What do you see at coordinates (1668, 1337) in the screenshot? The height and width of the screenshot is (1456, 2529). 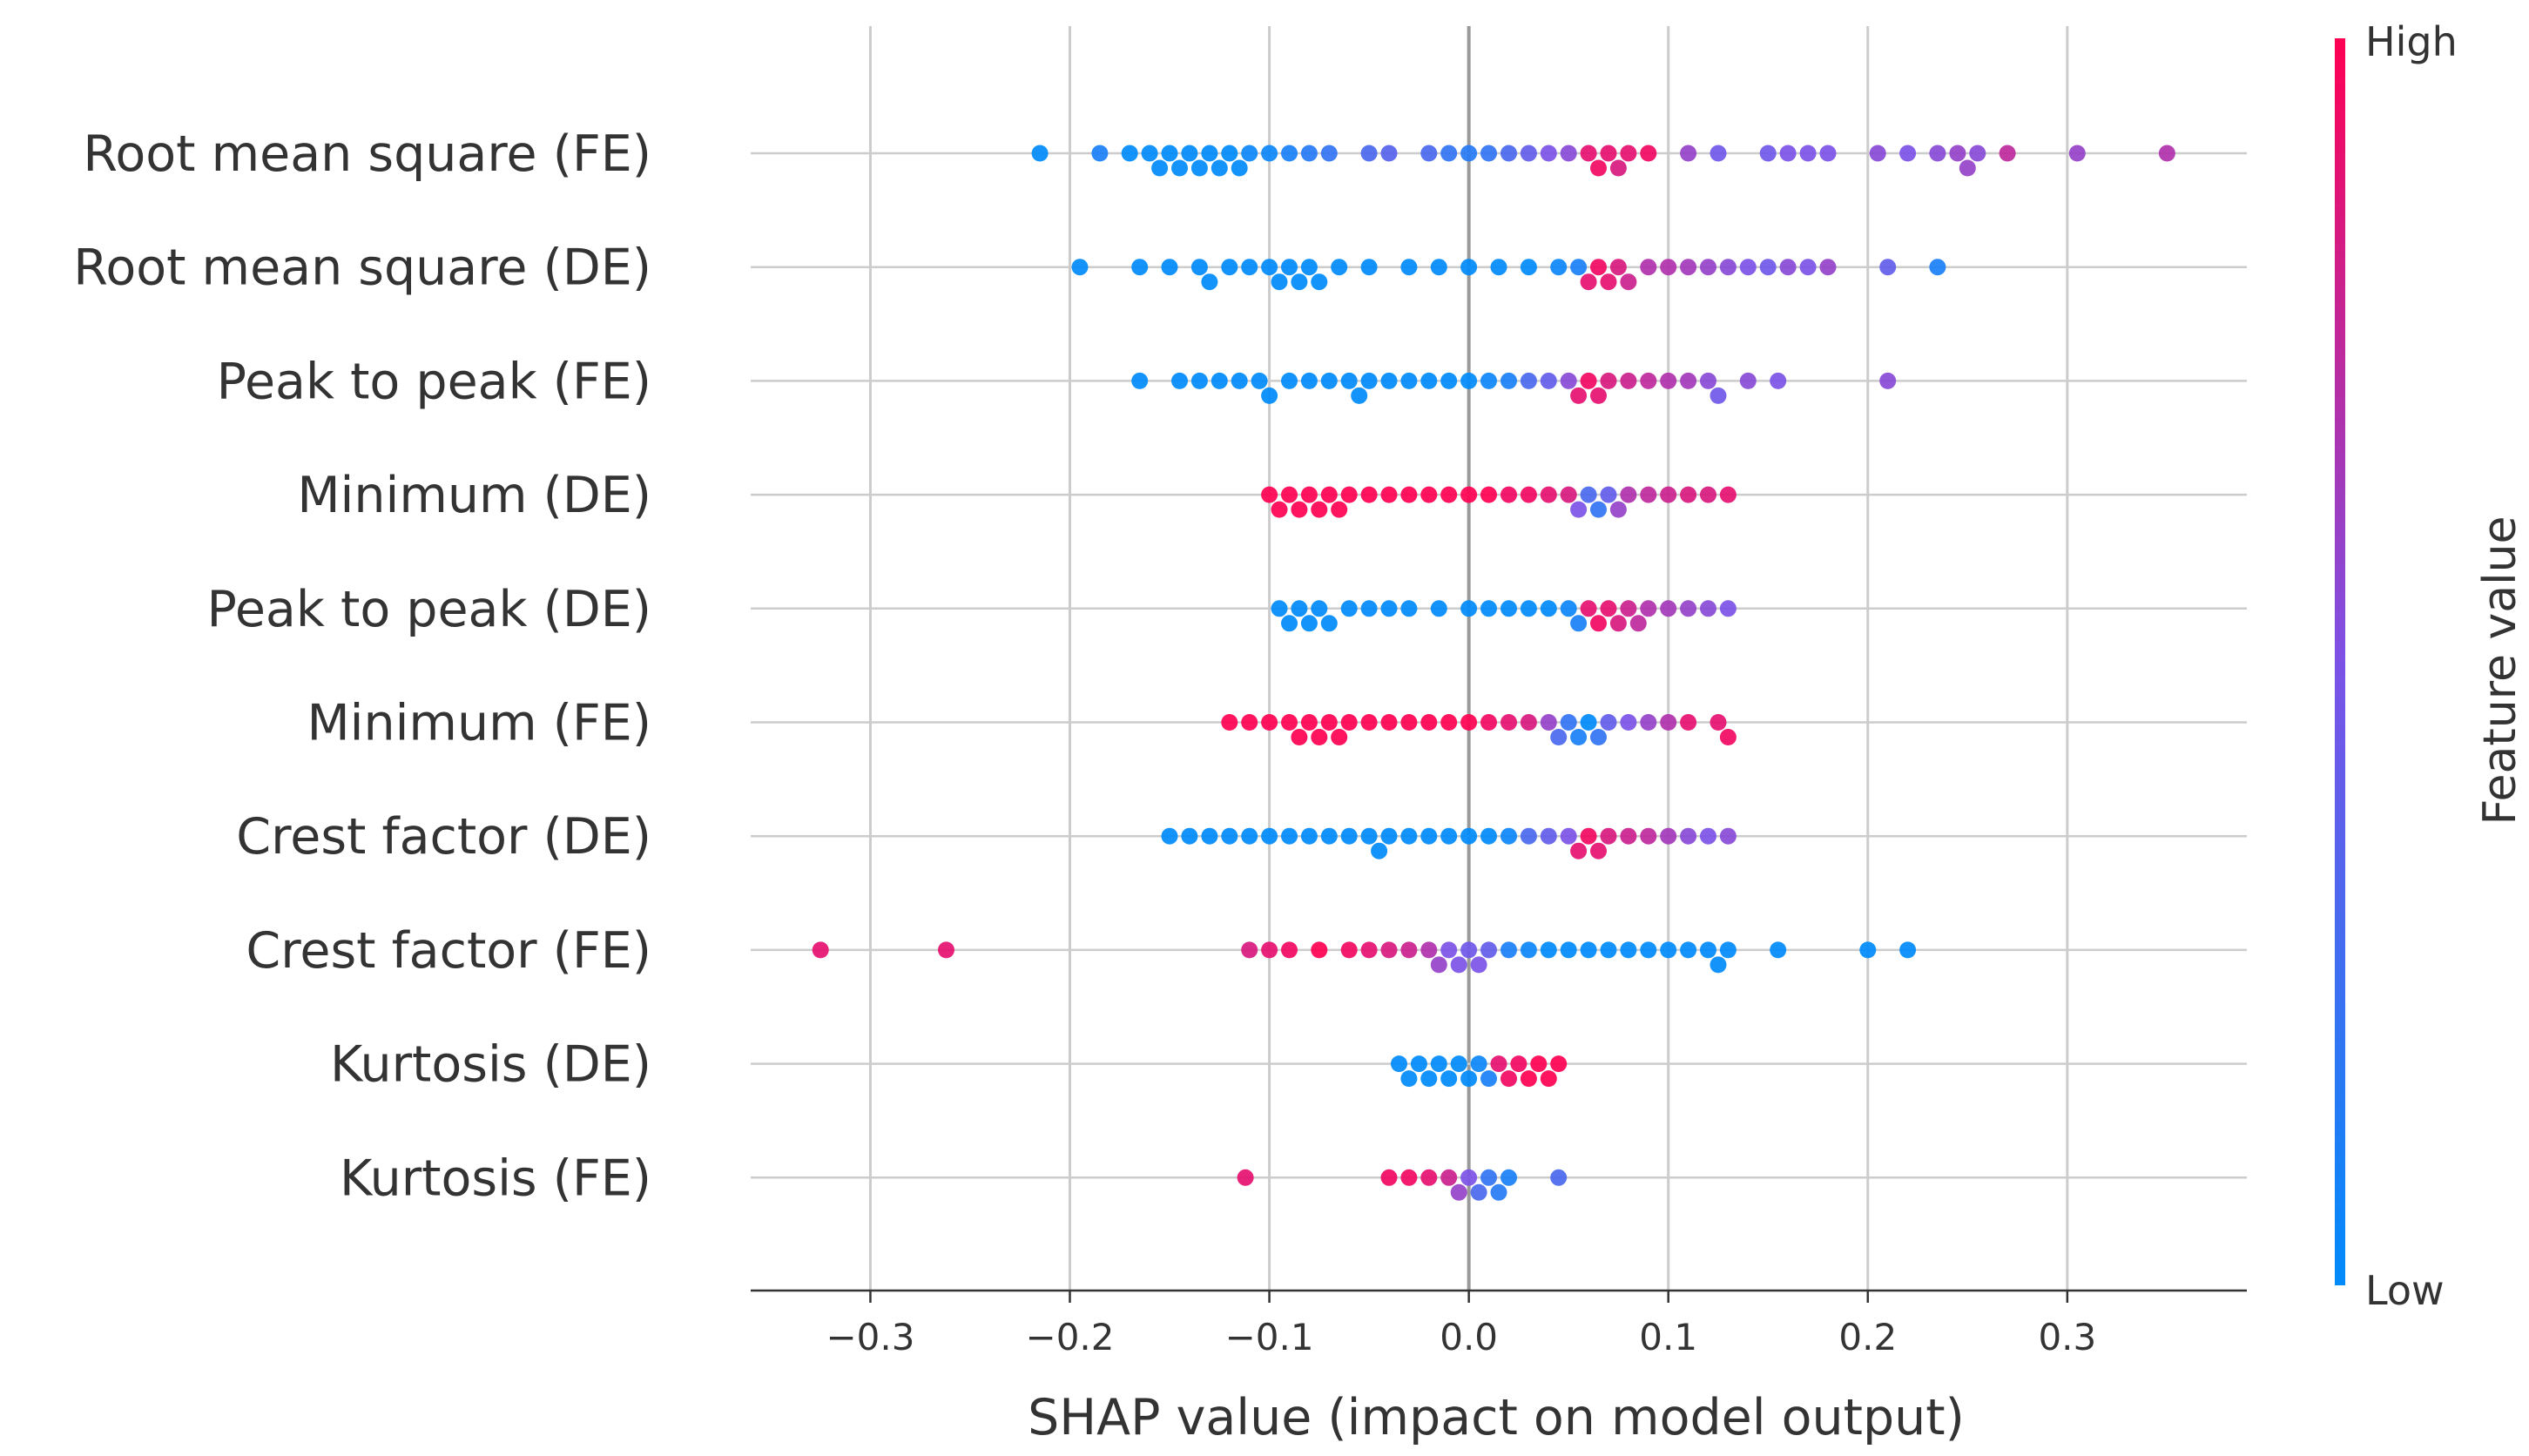 I see `x-tick-label: 0.1` at bounding box center [1668, 1337].